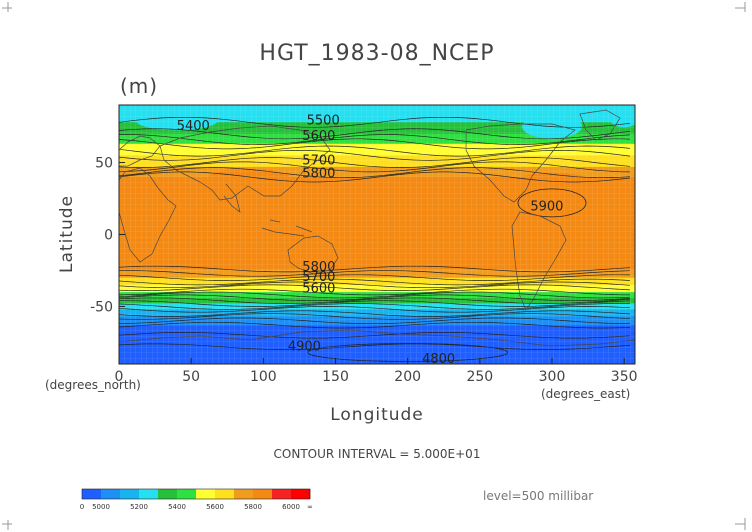  Describe the element at coordinates (323, 120) in the screenshot. I see `contour-label-1: 5500` at that location.